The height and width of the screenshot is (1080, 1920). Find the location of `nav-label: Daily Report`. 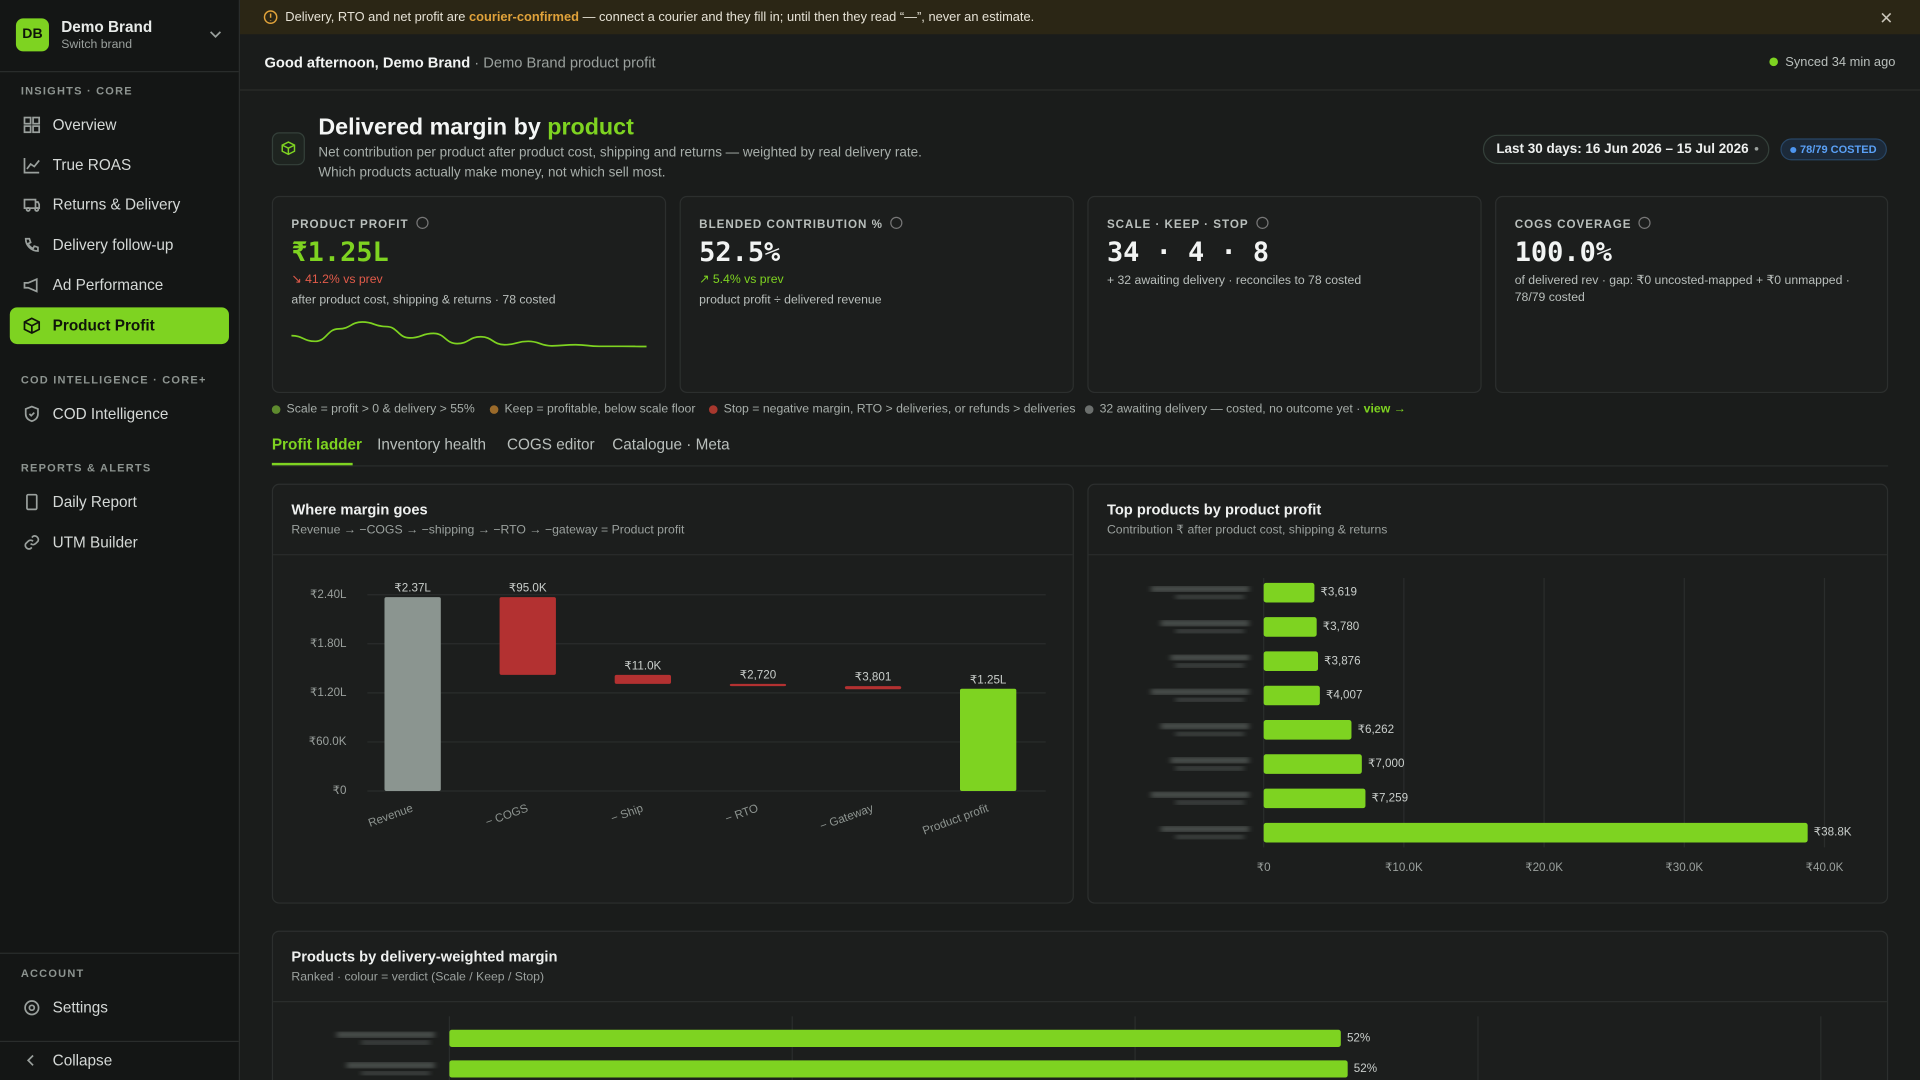

nav-label: Daily Report is located at coordinates (94, 502).